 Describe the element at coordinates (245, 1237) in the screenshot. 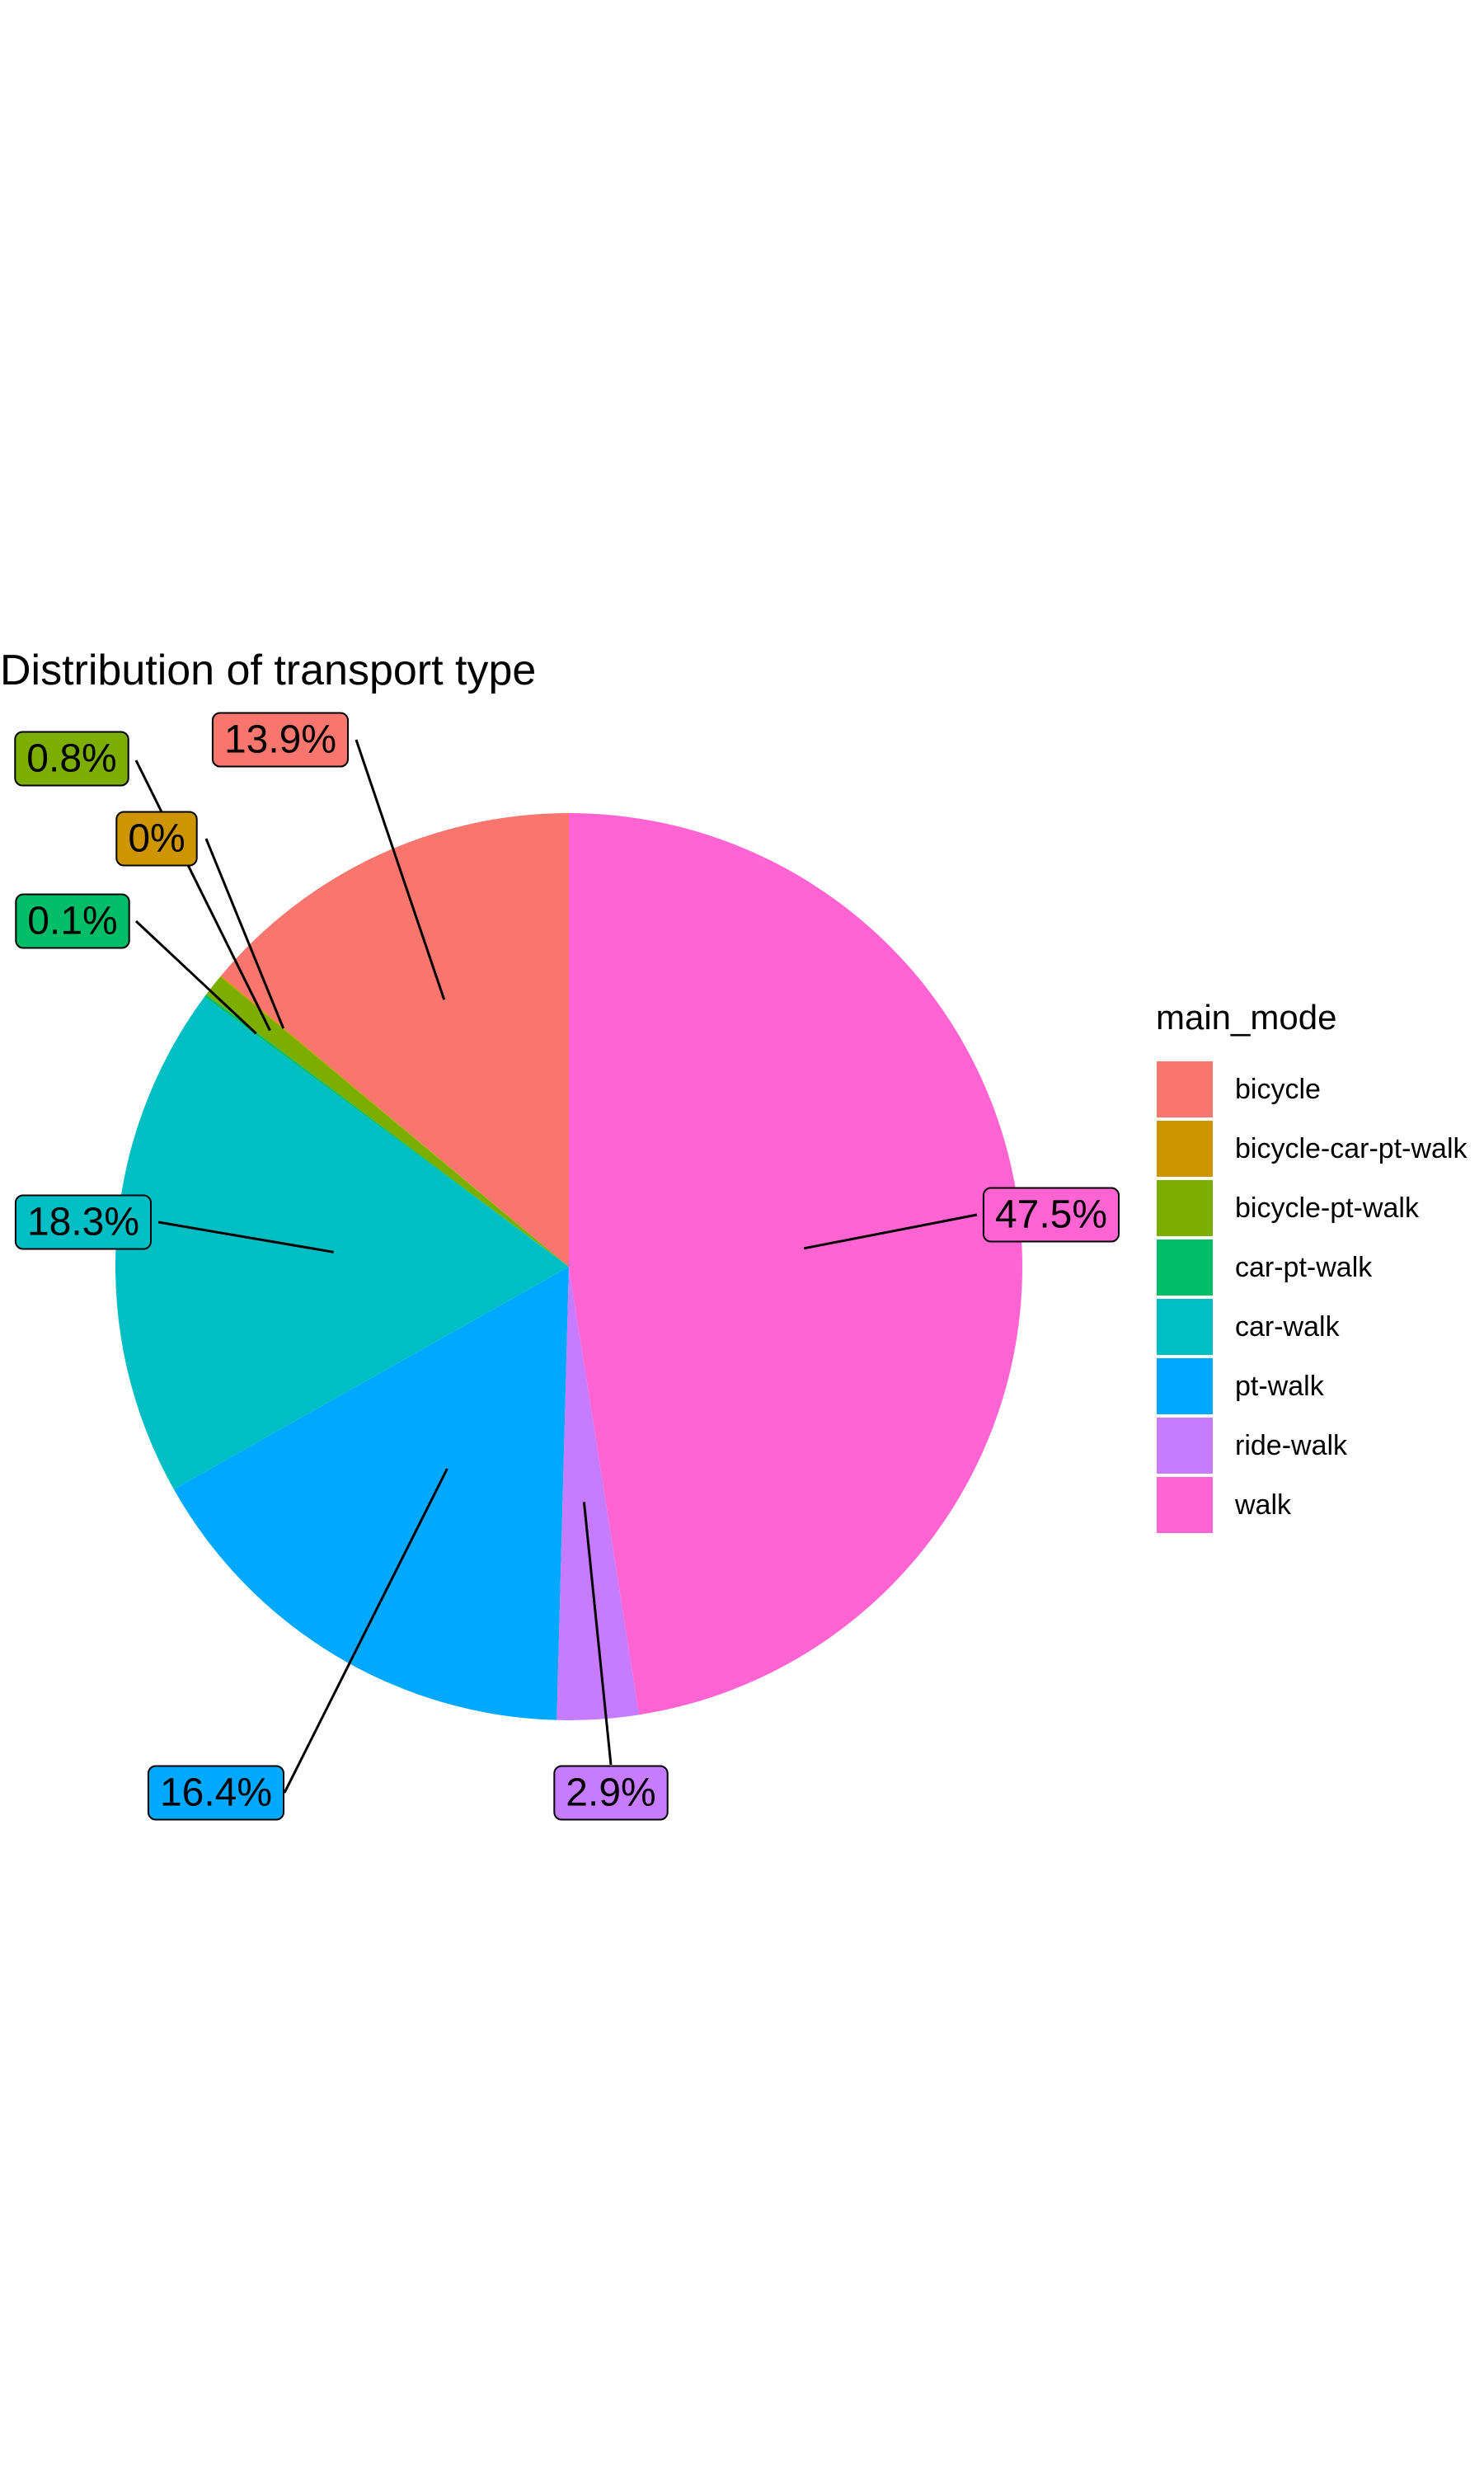

I see `leader-line-car-walk` at that location.